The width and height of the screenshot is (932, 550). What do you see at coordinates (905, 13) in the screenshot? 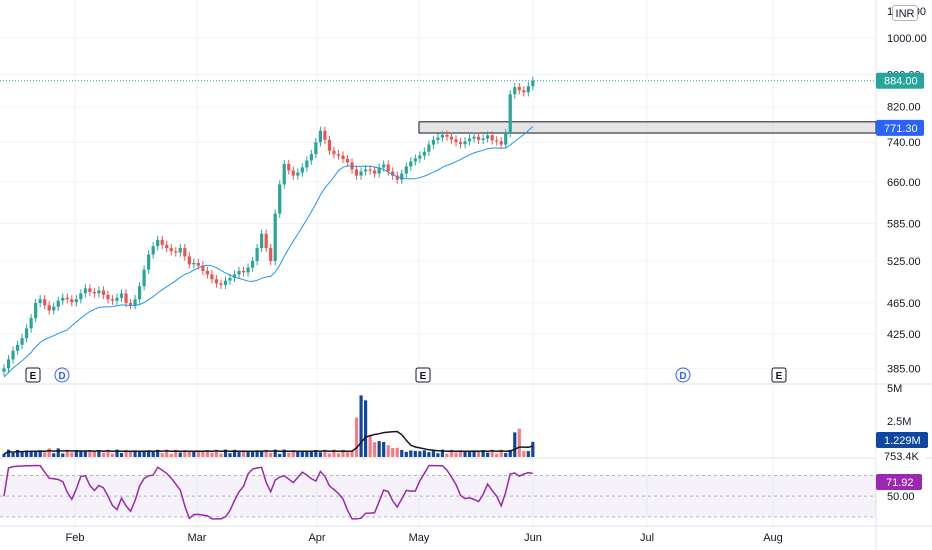
I see `currency-label: INR` at bounding box center [905, 13].